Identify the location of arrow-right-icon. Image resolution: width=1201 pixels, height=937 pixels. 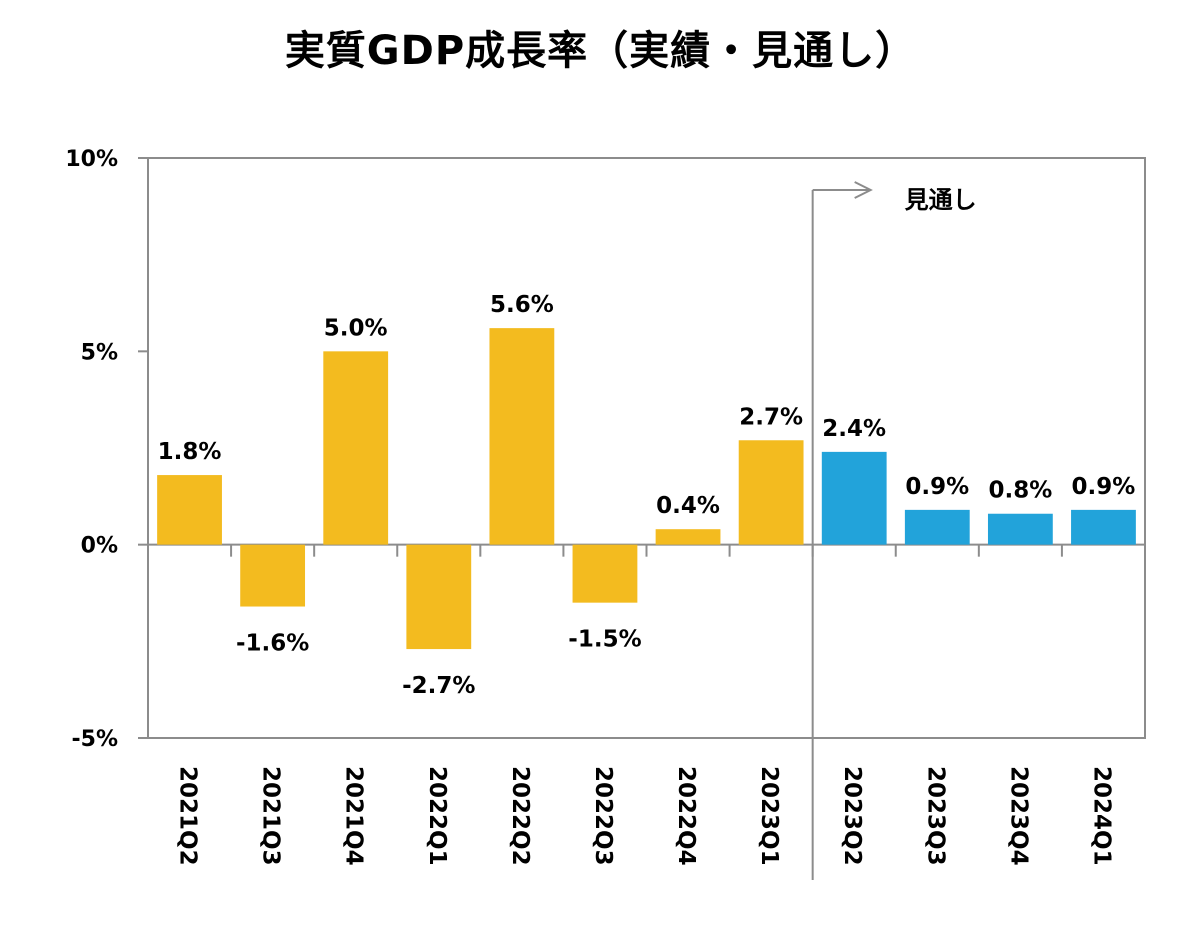
(863, 190).